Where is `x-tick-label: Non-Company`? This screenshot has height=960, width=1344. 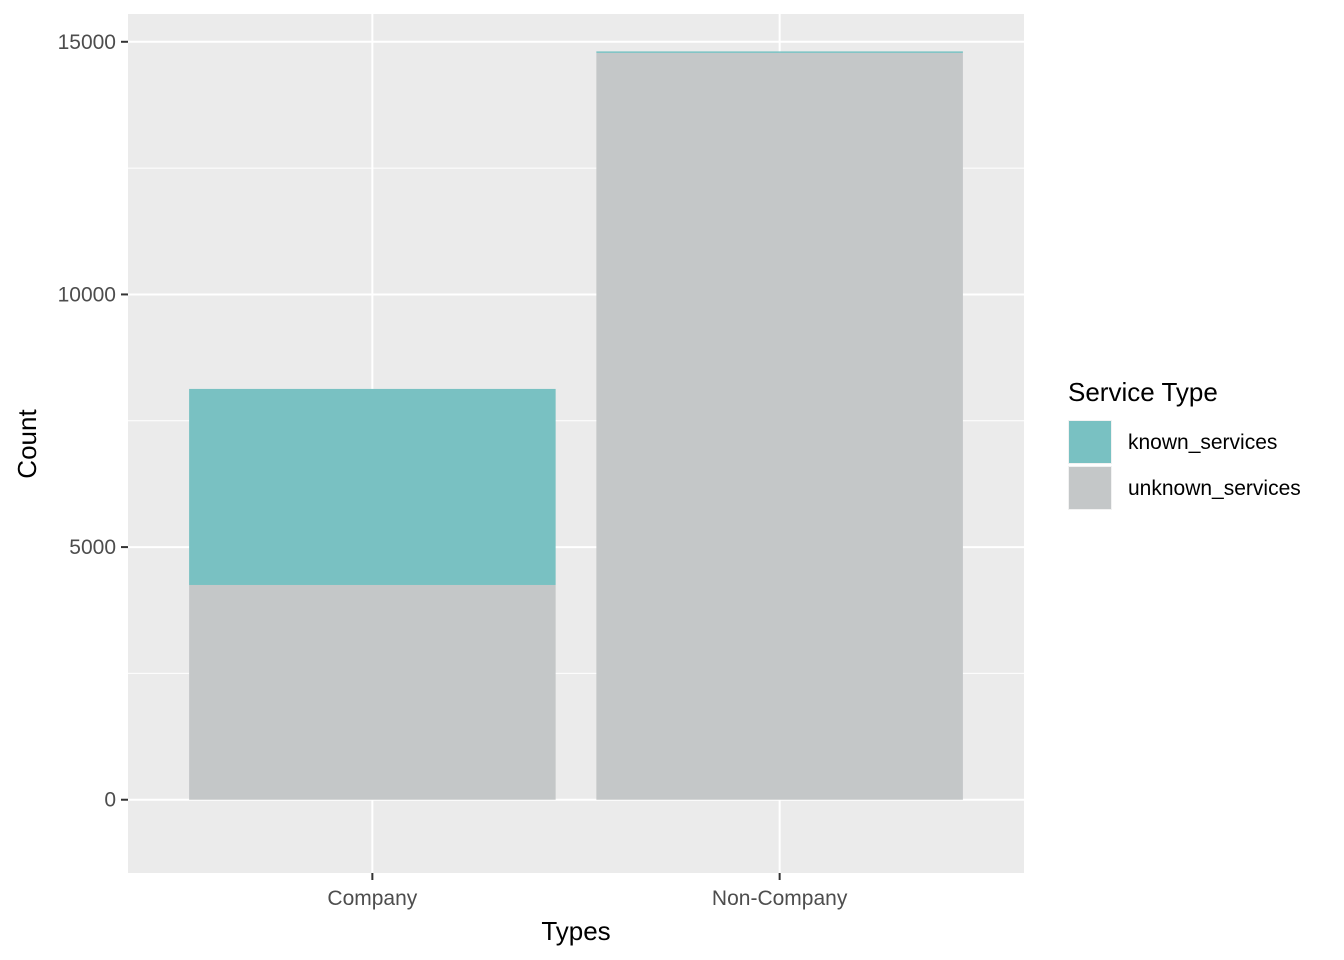
x-tick-label: Non-Company is located at coordinates (780, 898).